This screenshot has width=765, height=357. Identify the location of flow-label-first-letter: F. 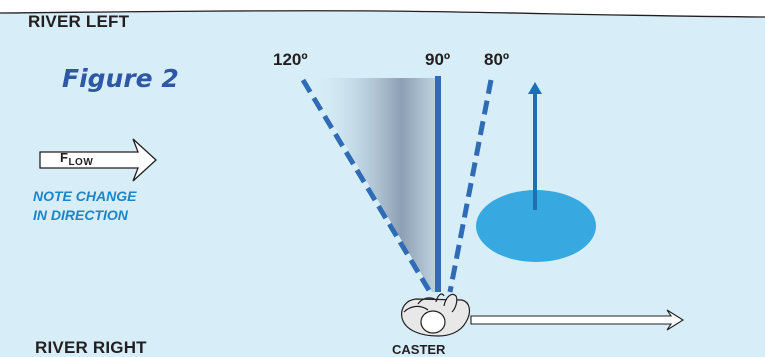
(64, 157).